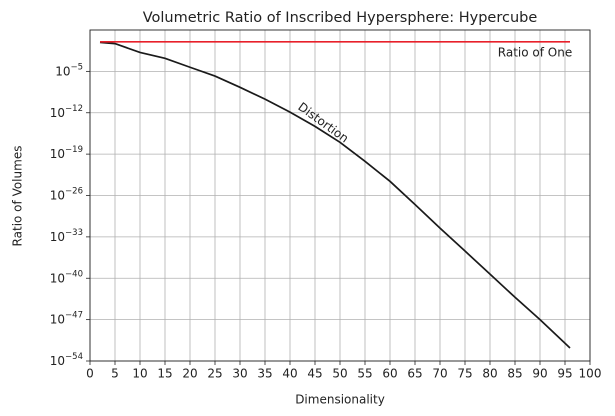 This screenshot has height=416, width=615. What do you see at coordinates (564, 374) in the screenshot?
I see `x-tick-label: 95` at bounding box center [564, 374].